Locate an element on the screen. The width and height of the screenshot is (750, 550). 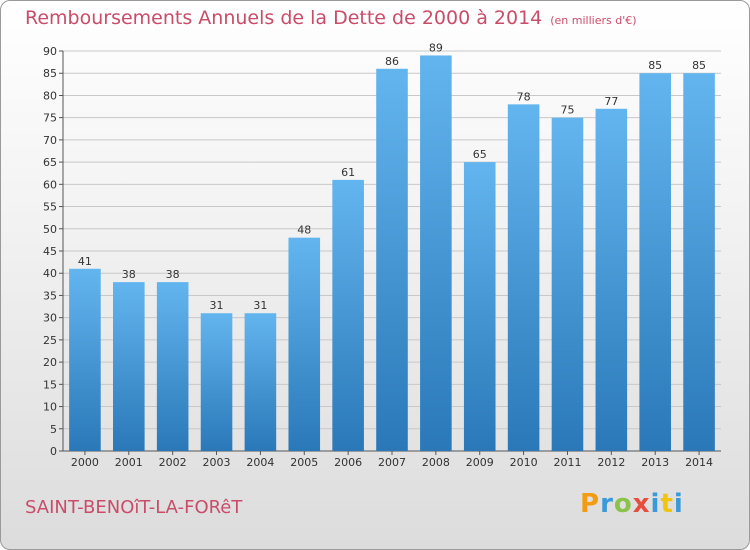
y-tick-label: 30 is located at coordinates (50, 318).